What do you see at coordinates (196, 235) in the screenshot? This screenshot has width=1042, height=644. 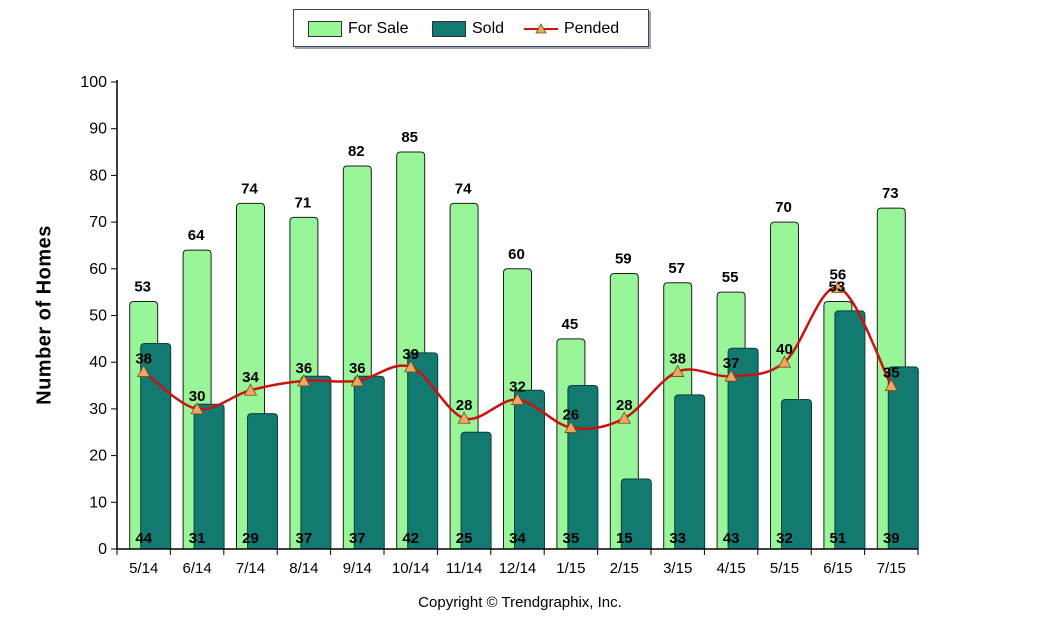 I see `data-label-for-sale: 64` at bounding box center [196, 235].